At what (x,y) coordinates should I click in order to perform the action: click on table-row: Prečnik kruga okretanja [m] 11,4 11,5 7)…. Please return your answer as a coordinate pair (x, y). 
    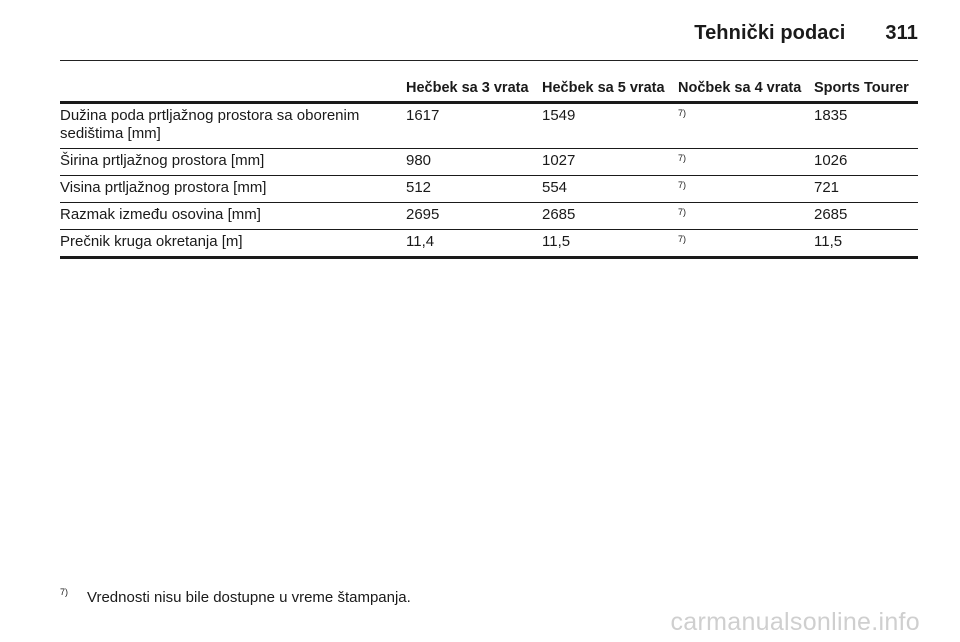
    Looking at the image, I should click on (489, 244).